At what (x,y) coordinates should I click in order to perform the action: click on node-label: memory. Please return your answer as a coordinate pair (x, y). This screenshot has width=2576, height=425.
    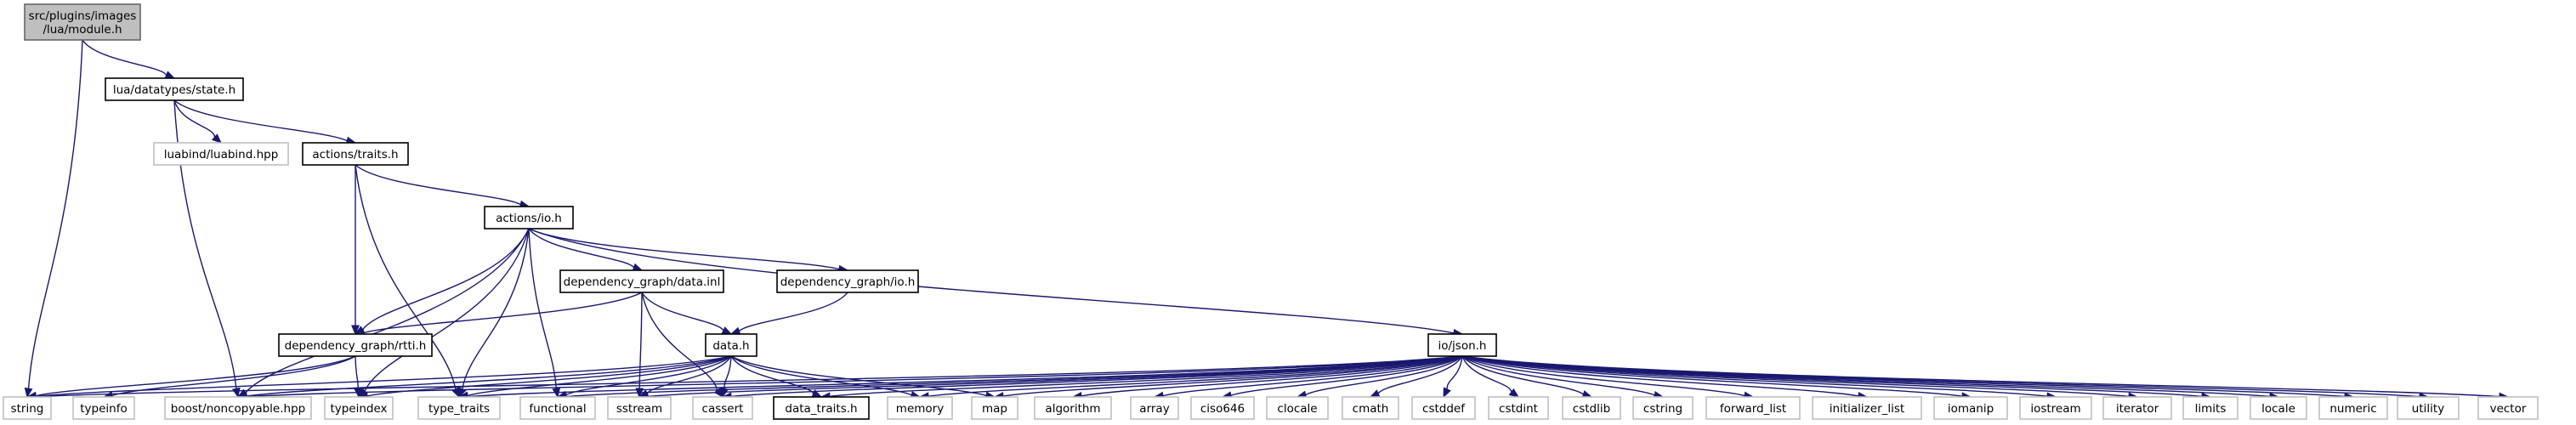
    Looking at the image, I should click on (920, 409).